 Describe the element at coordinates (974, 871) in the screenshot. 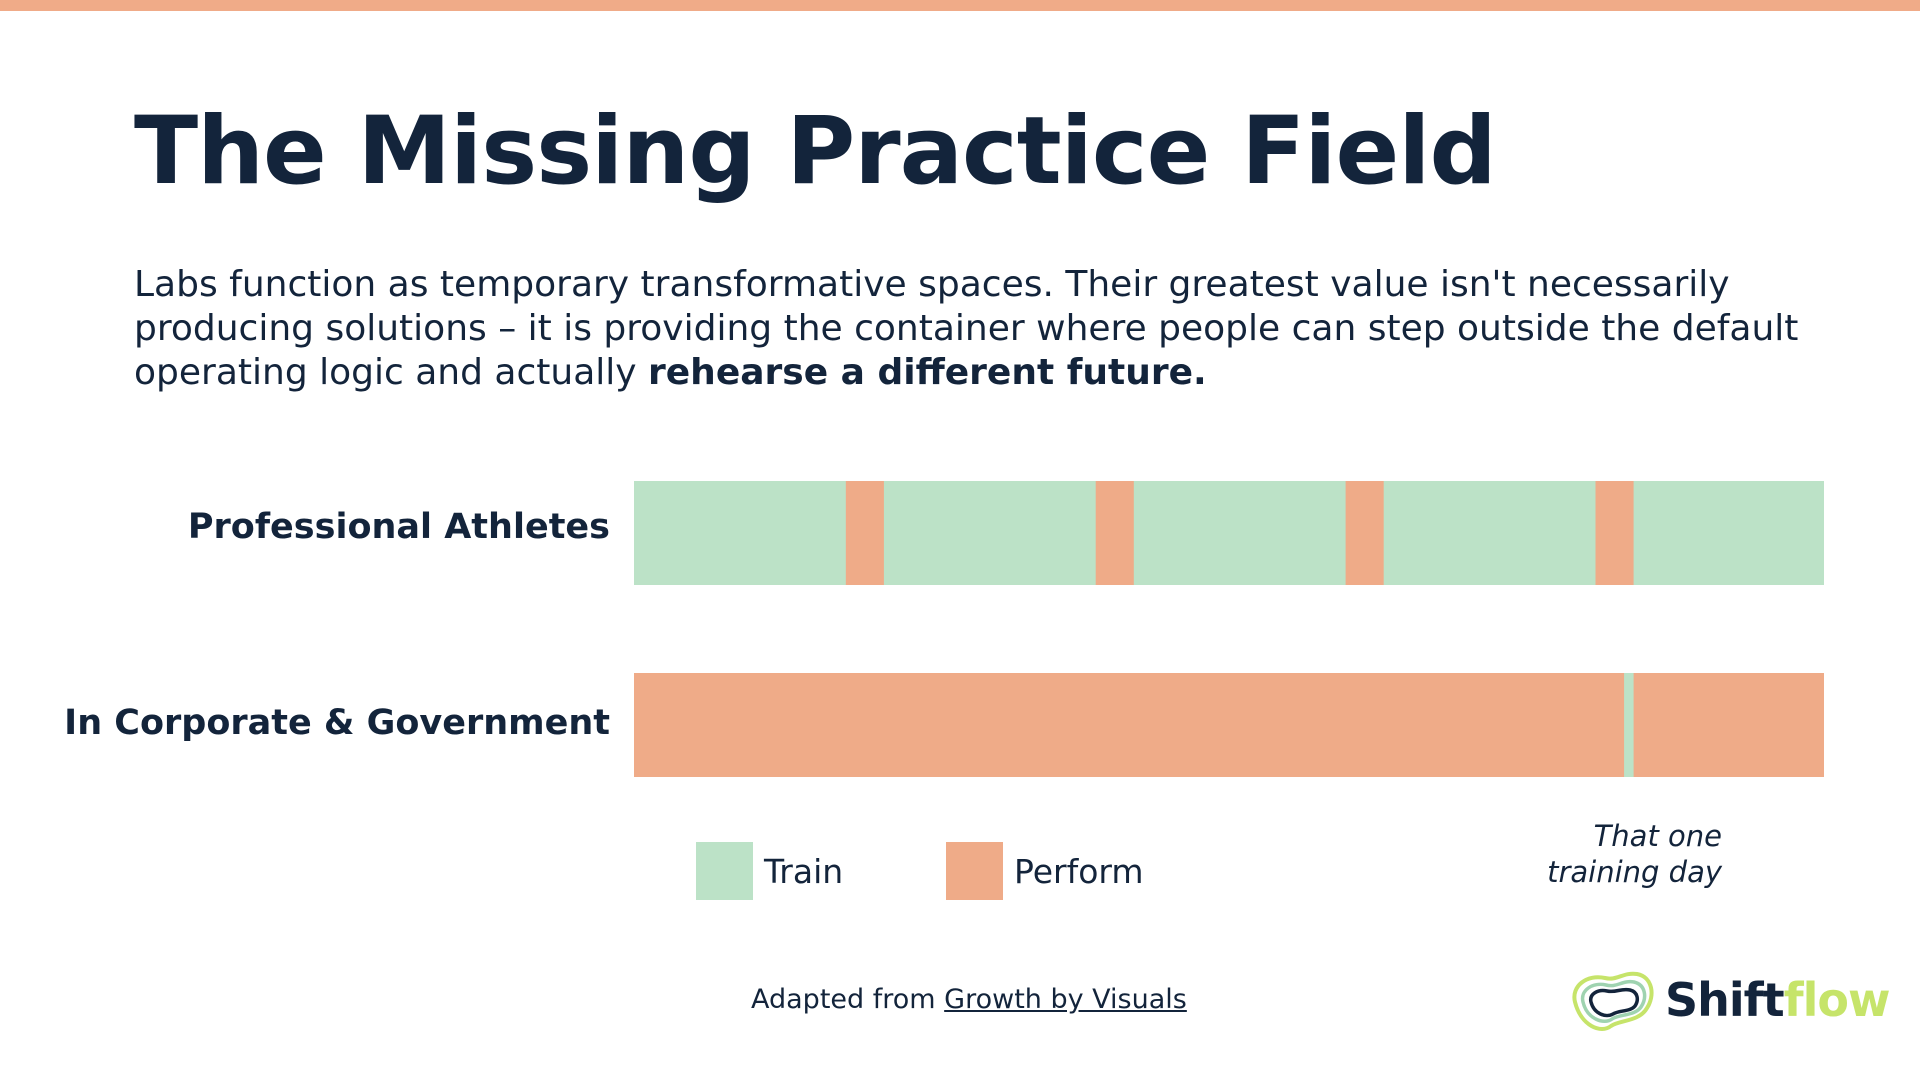

I see `legend-swatch-perform` at that location.